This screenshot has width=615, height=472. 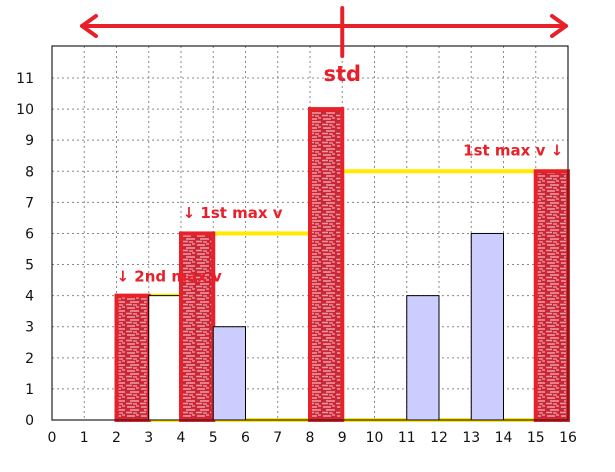 What do you see at coordinates (407, 438) in the screenshot?
I see `x-tick-label: 11` at bounding box center [407, 438].